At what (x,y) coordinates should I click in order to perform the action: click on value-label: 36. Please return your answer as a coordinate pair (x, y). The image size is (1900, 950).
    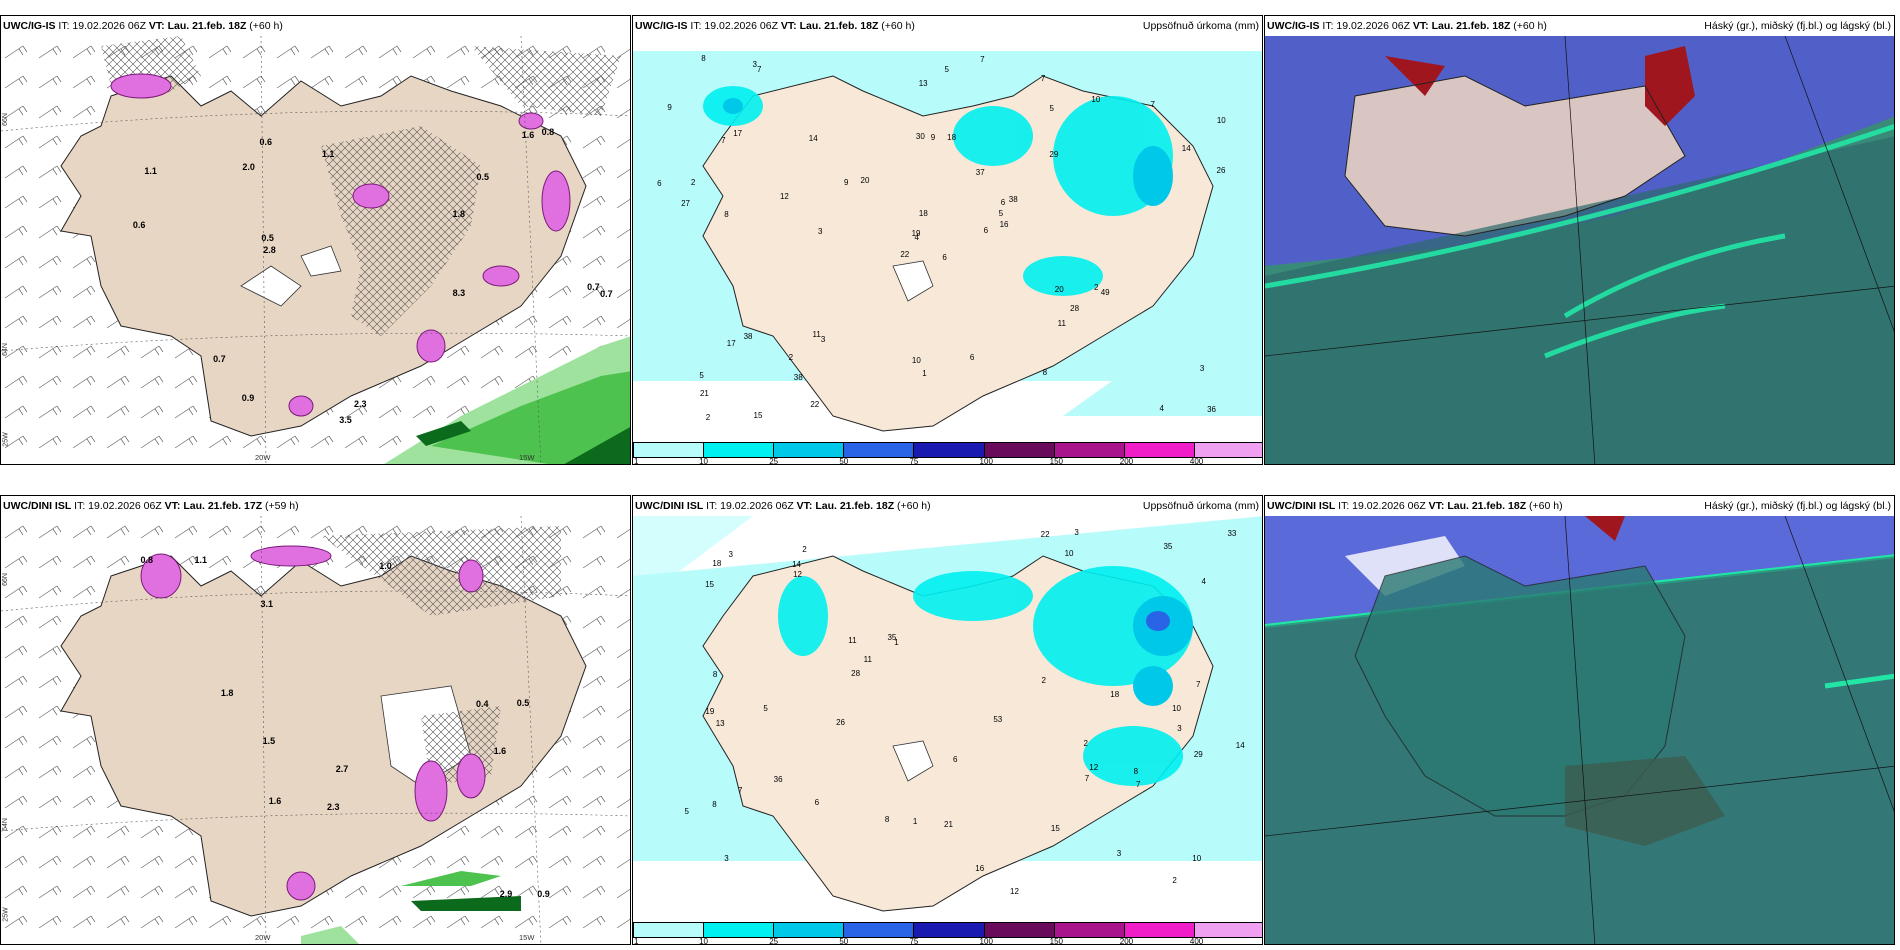
    Looking at the image, I should click on (778, 780).